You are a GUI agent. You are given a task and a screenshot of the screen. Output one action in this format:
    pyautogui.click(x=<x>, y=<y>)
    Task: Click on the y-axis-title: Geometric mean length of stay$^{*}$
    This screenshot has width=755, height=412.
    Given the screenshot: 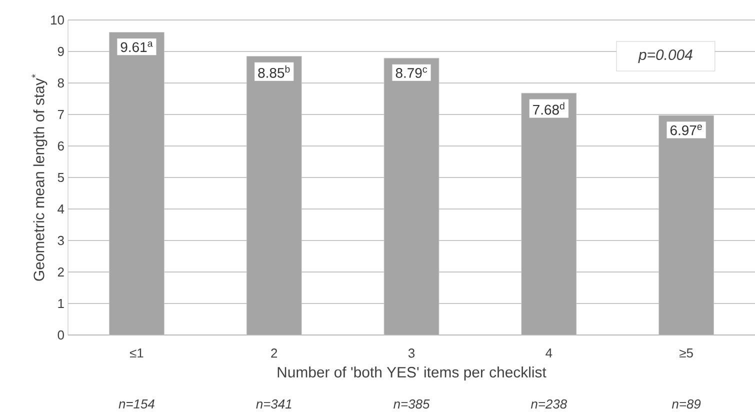 What is the action you would take?
    pyautogui.click(x=40, y=177)
    